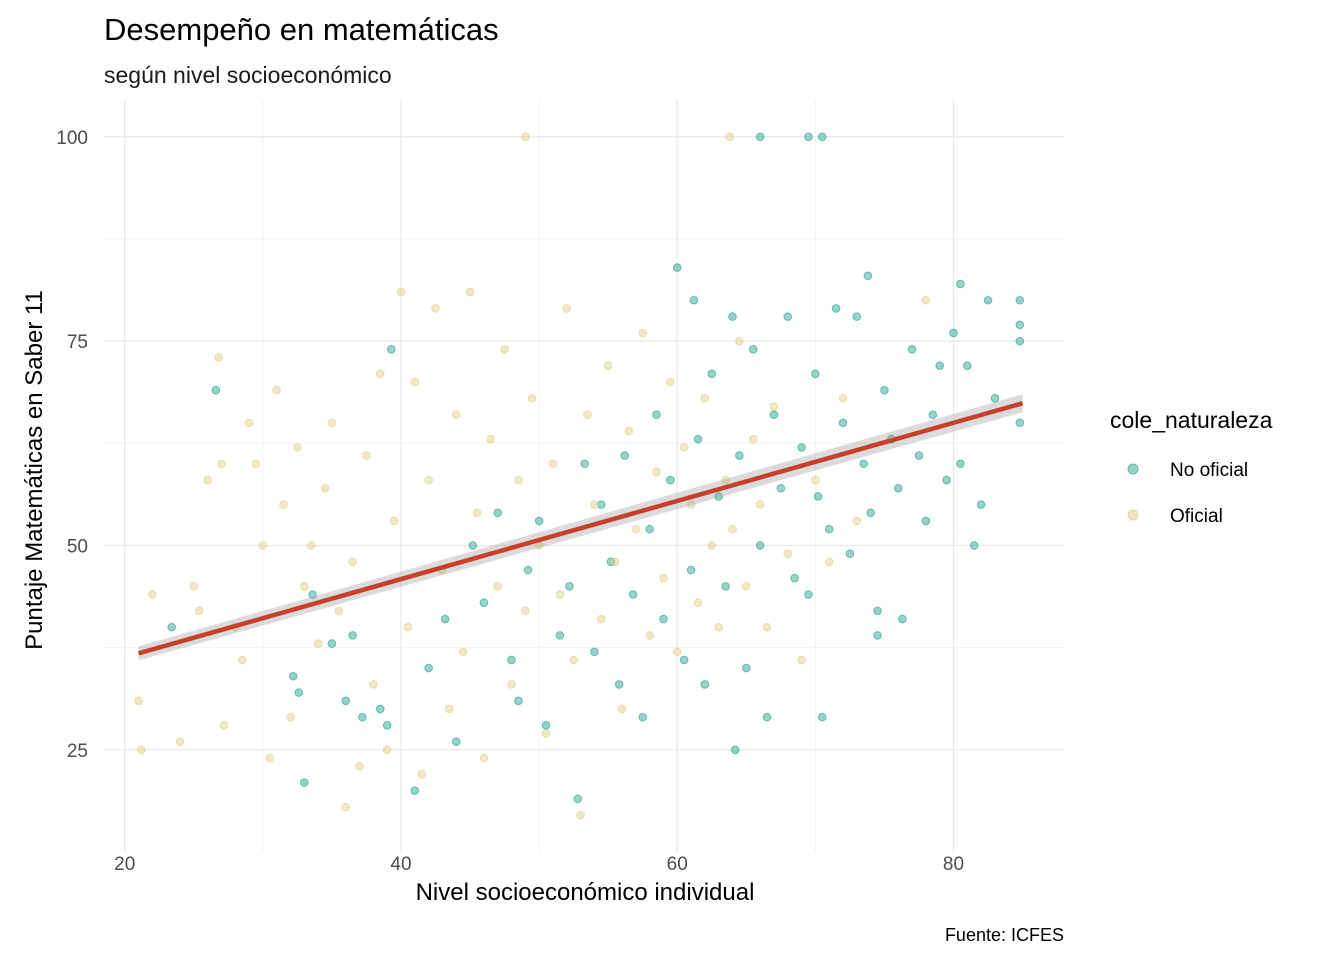  Describe the element at coordinates (953, 864) in the screenshot. I see `x-tick-label: 80` at that location.